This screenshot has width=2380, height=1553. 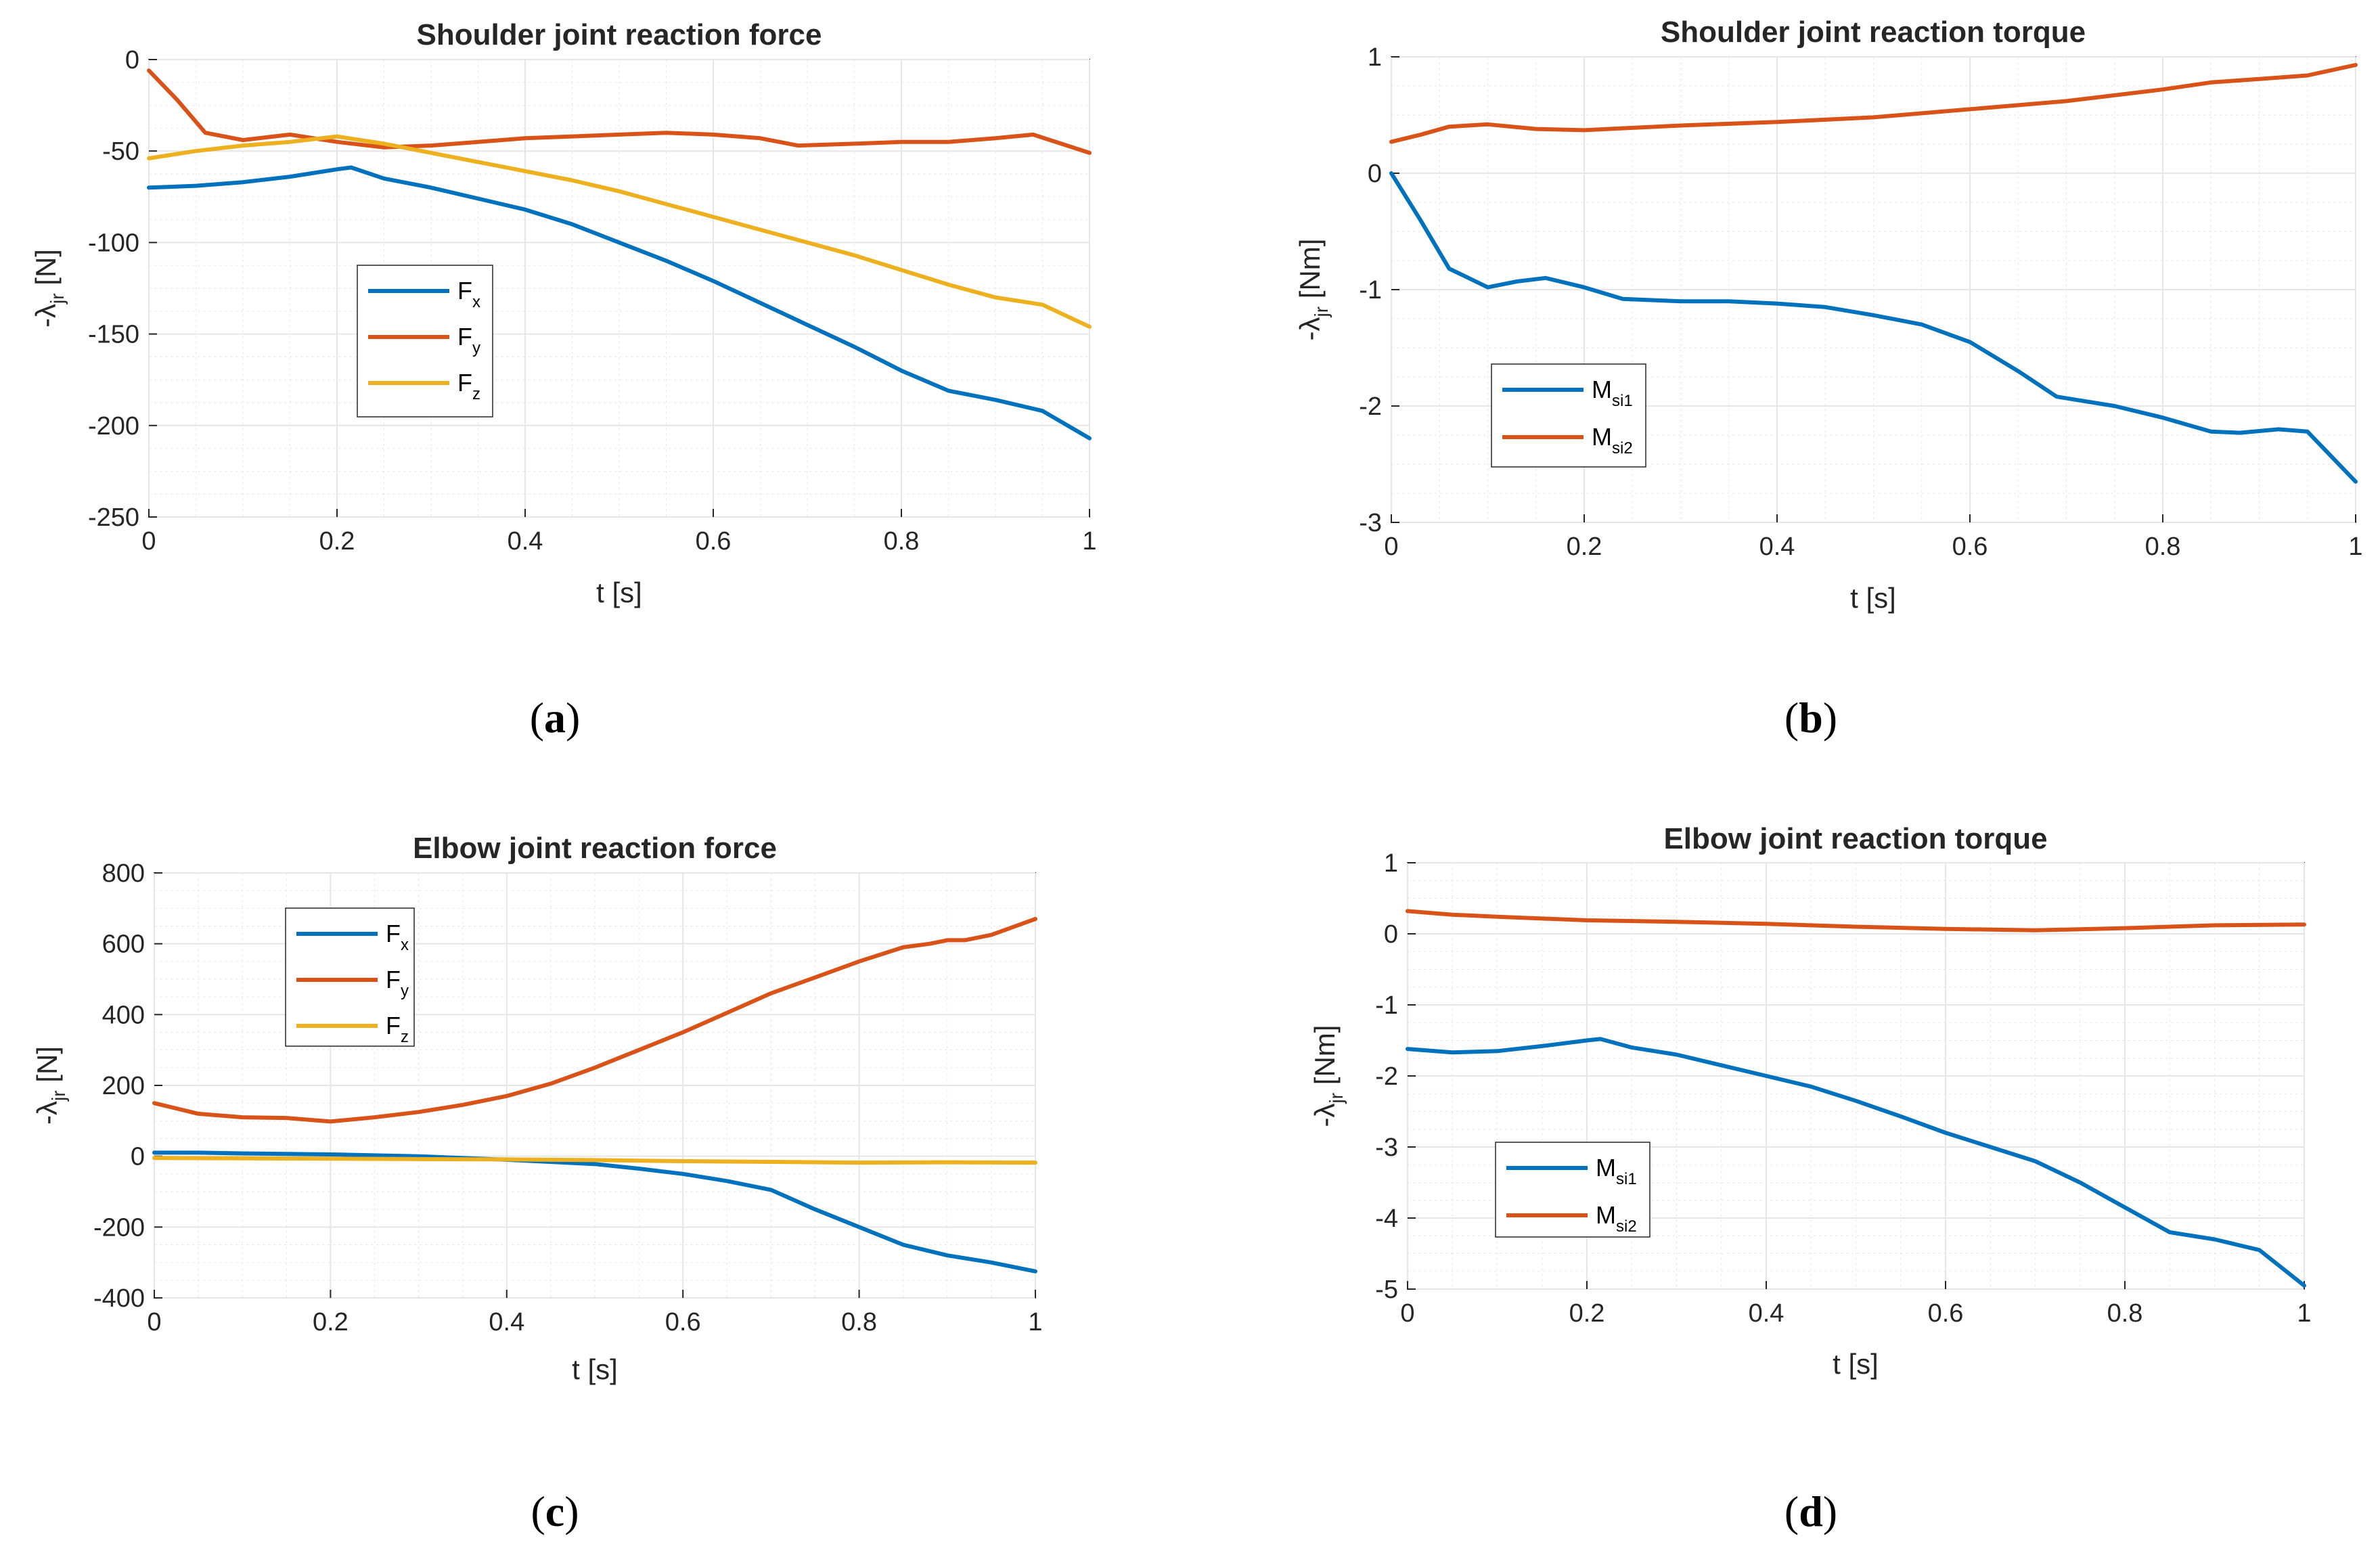 What do you see at coordinates (1874, 32) in the screenshot?
I see `chart-title-b: Shoulder joint reaction torque` at bounding box center [1874, 32].